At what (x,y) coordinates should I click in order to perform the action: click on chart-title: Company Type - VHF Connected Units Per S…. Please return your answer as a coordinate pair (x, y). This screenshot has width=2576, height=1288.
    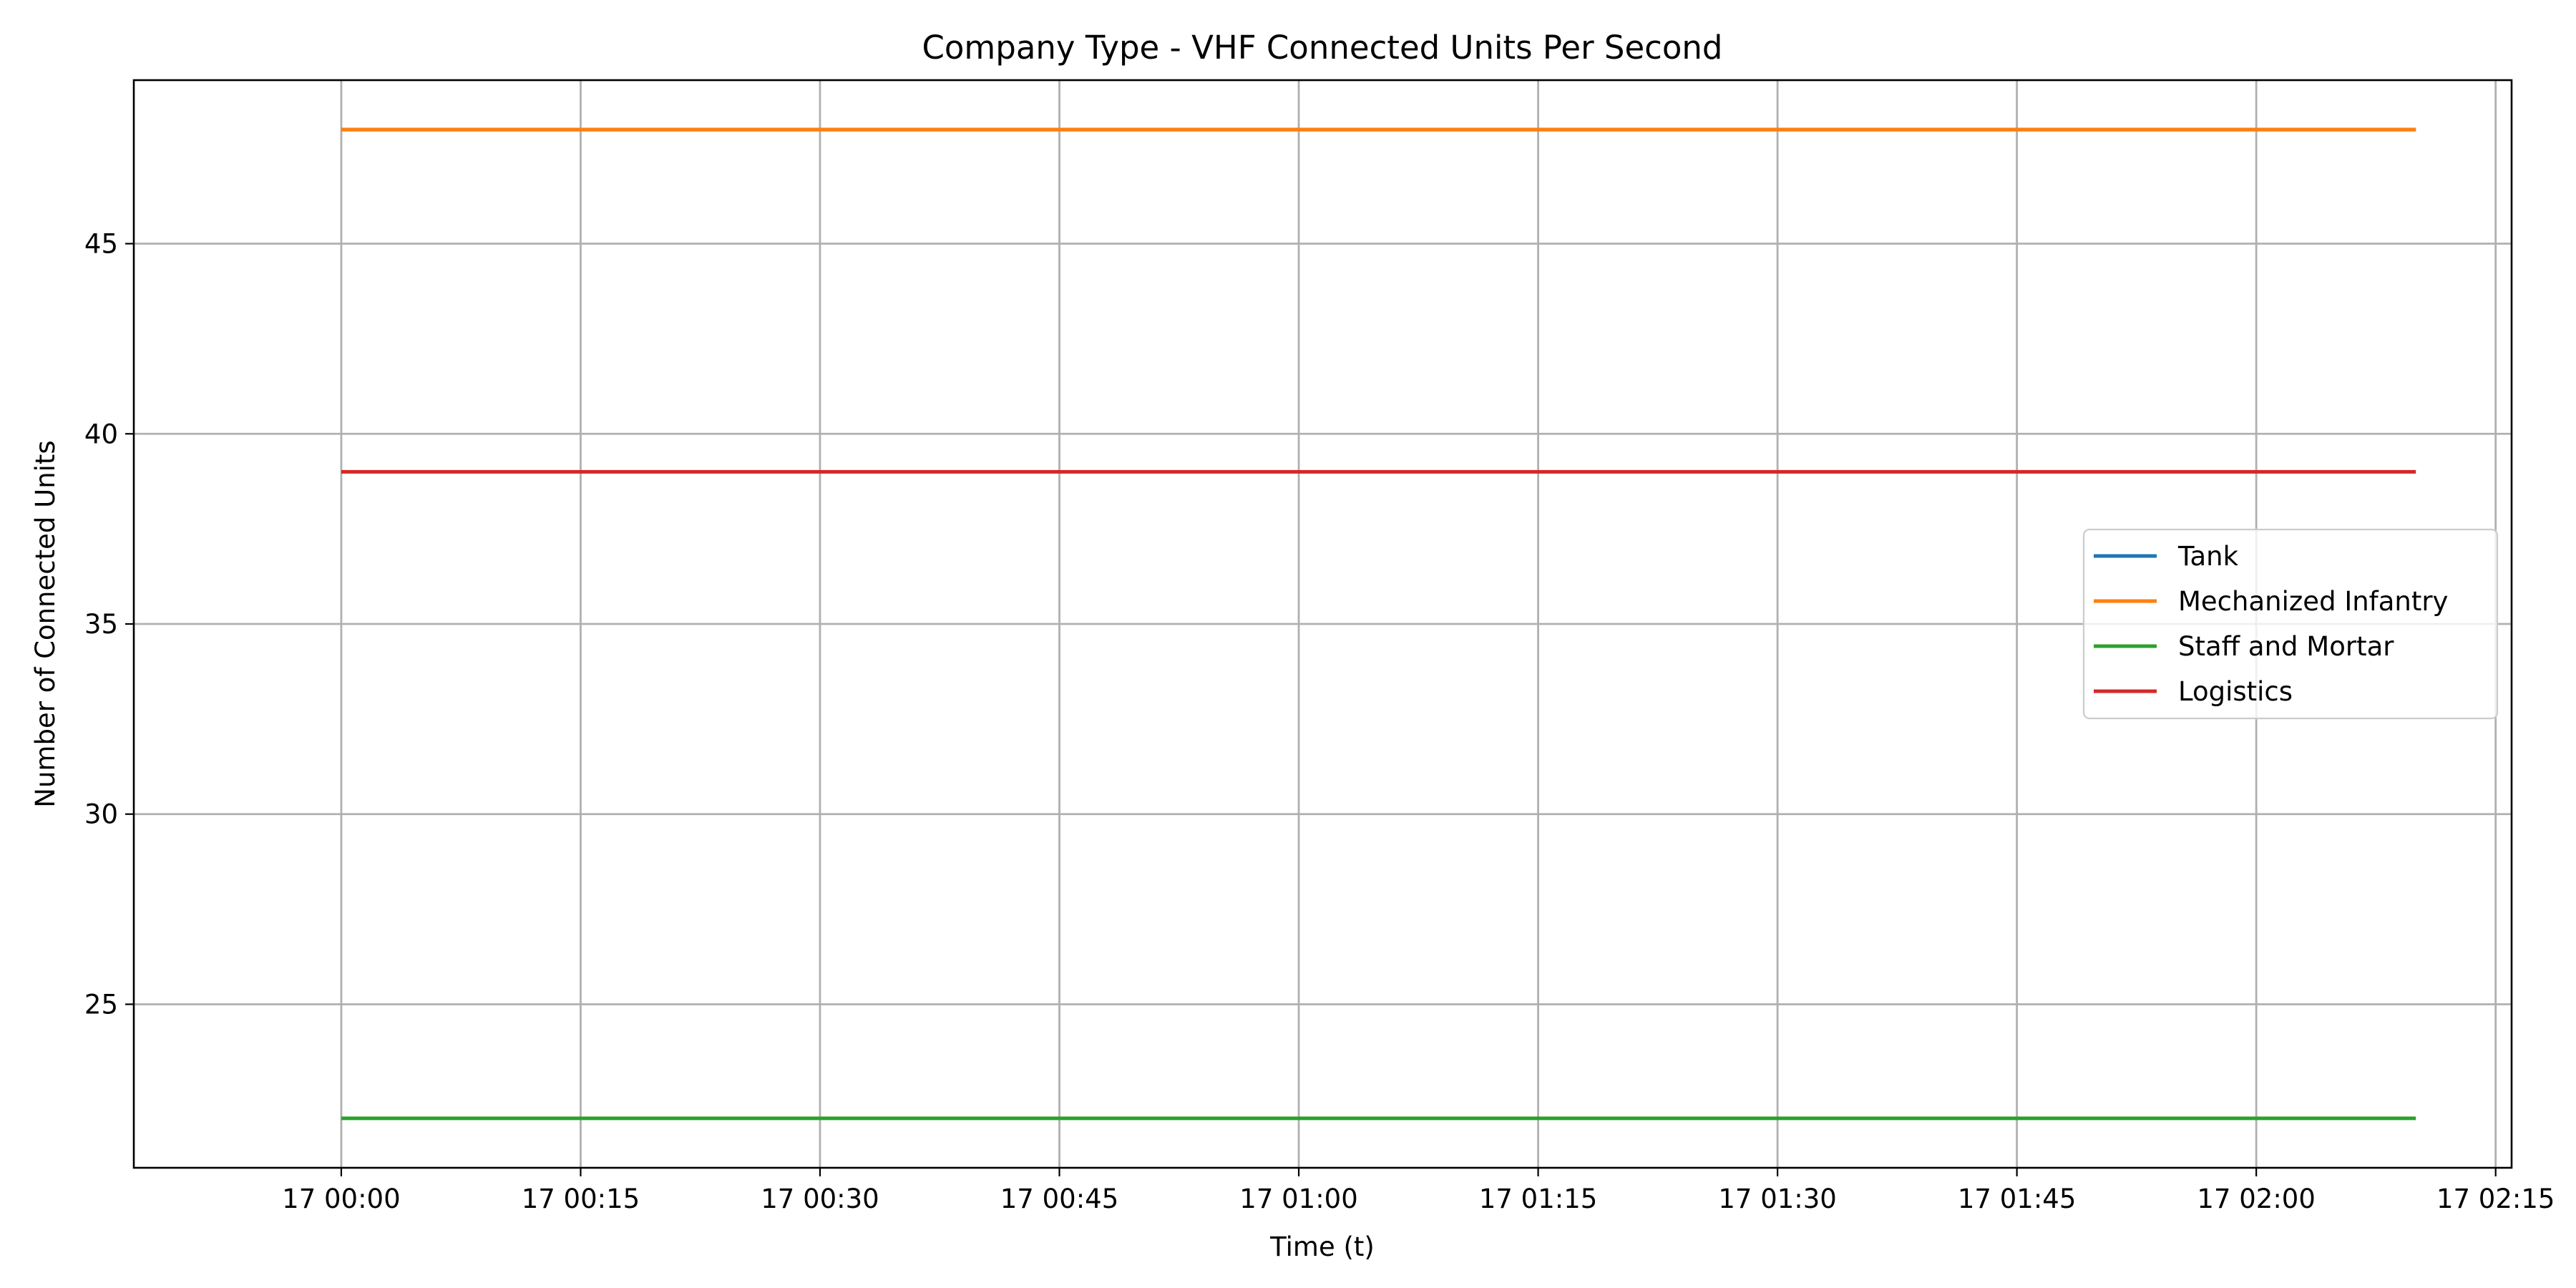
    Looking at the image, I should click on (1322, 48).